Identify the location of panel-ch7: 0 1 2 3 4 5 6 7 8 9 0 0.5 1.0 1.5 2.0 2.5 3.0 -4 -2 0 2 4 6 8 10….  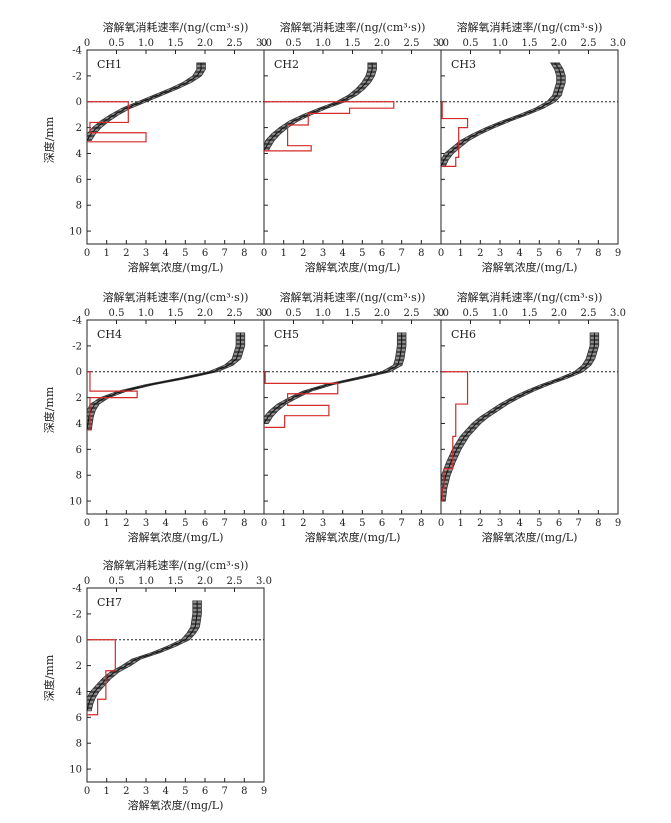
(157, 685).